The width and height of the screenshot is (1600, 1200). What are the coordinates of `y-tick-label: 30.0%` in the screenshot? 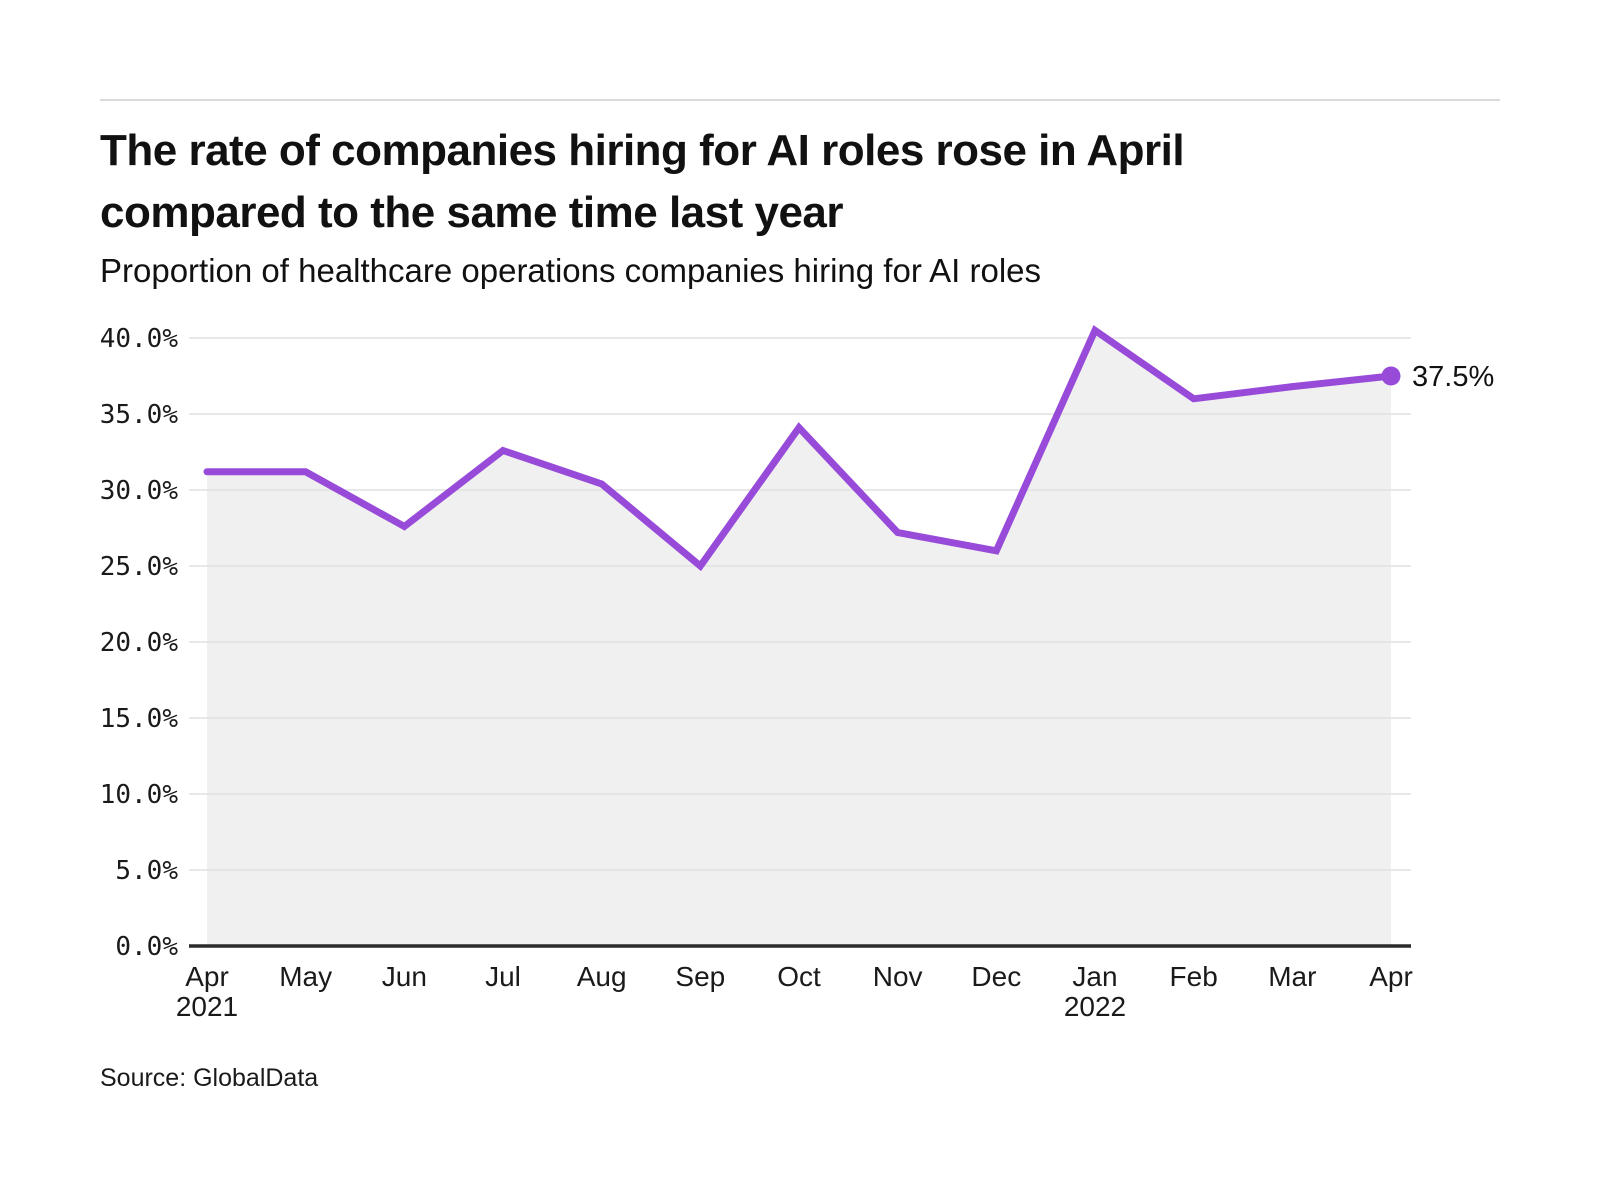 It's located at (139, 491).